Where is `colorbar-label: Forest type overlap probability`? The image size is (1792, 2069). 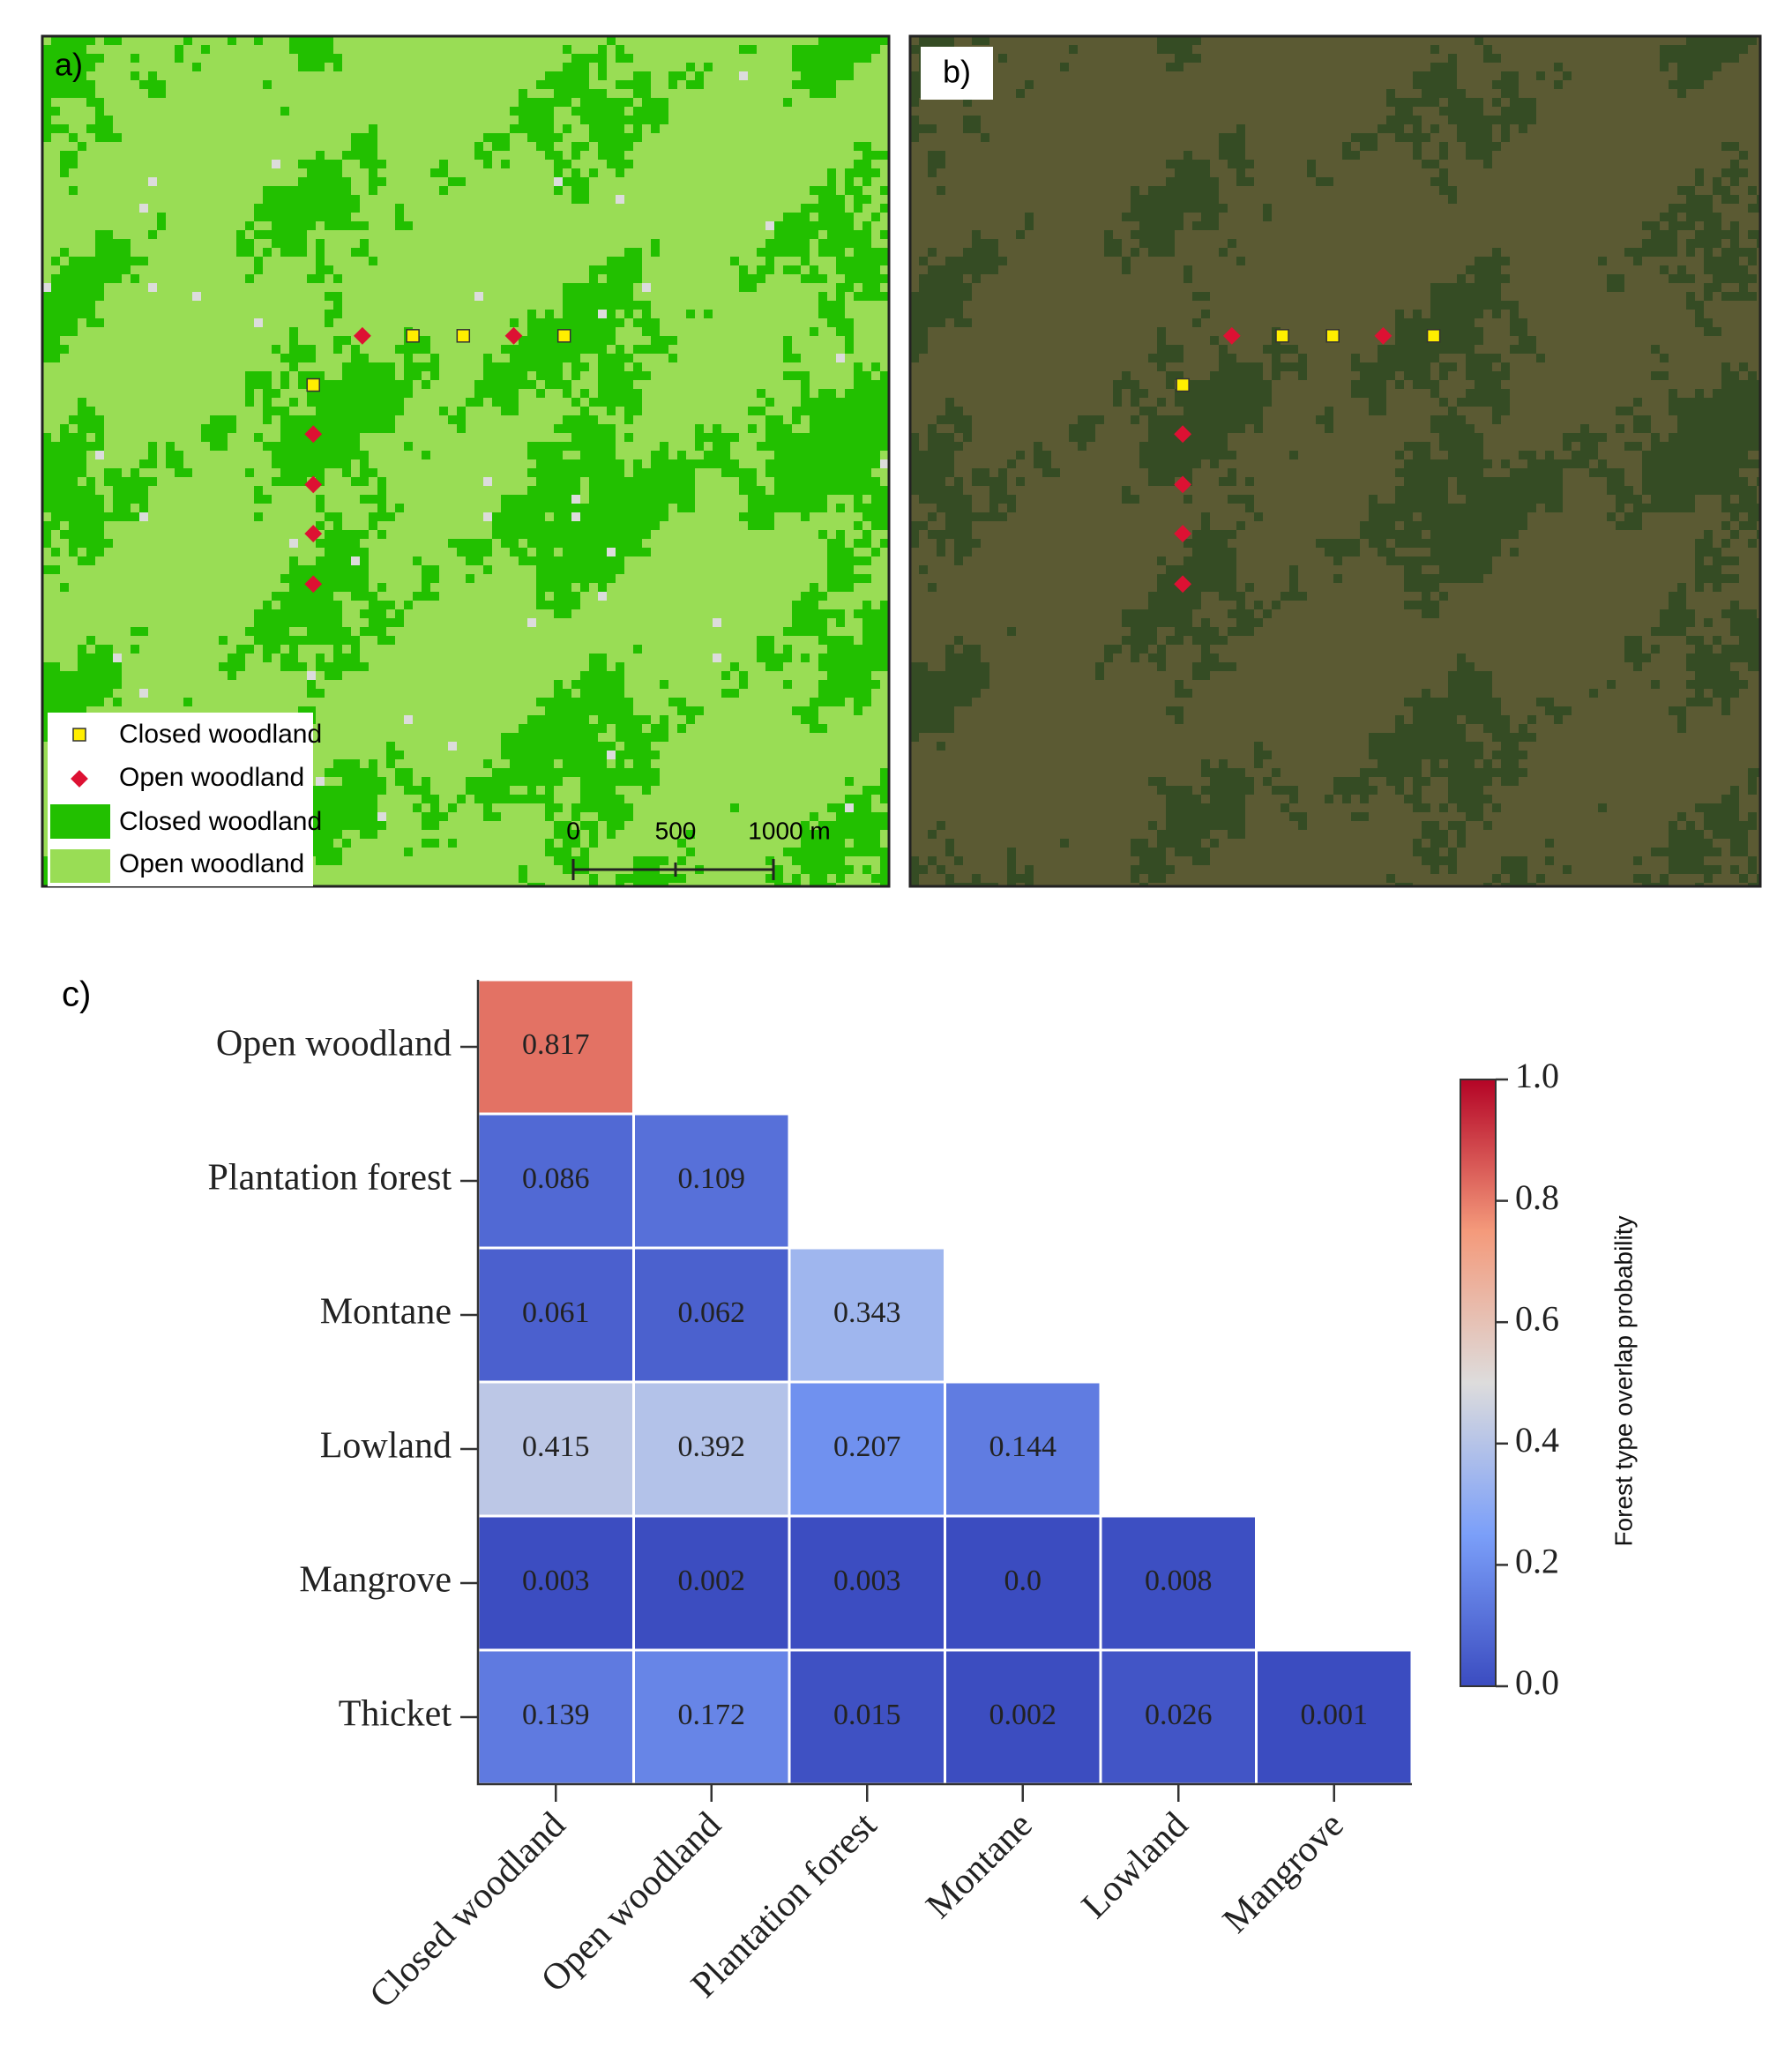
colorbar-label: Forest type overlap probability is located at coordinates (1623, 1380).